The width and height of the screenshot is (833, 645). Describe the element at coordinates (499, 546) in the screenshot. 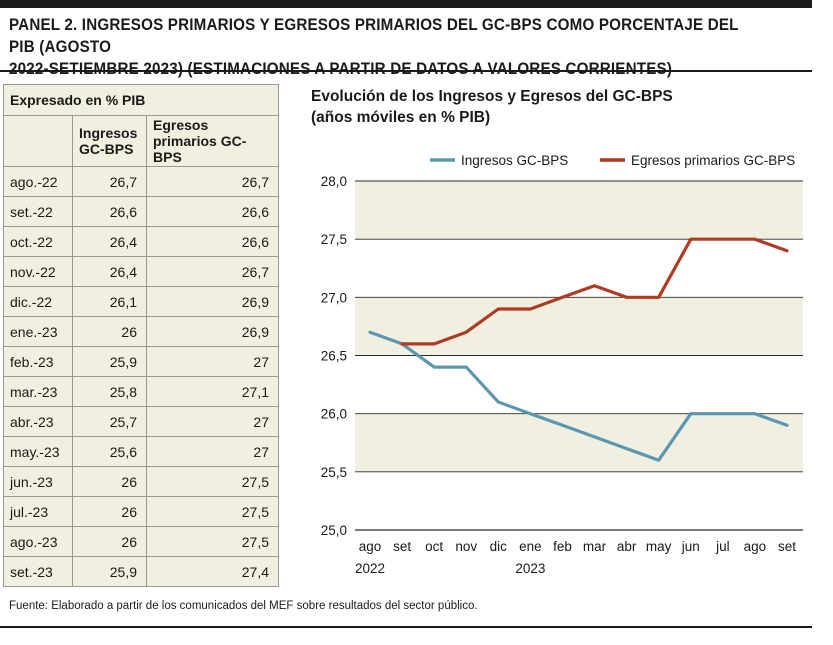

I see `x-tick-label: dic` at that location.